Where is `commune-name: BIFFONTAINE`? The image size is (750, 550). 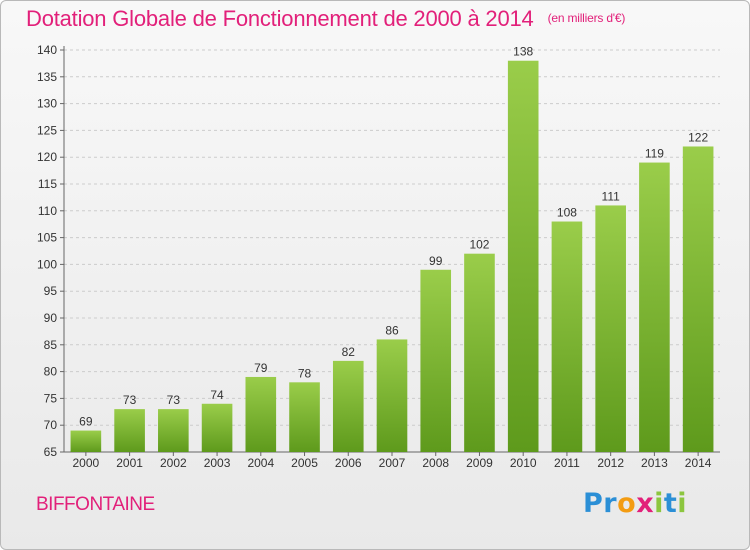
commune-name: BIFFONTAINE is located at coordinates (95, 504).